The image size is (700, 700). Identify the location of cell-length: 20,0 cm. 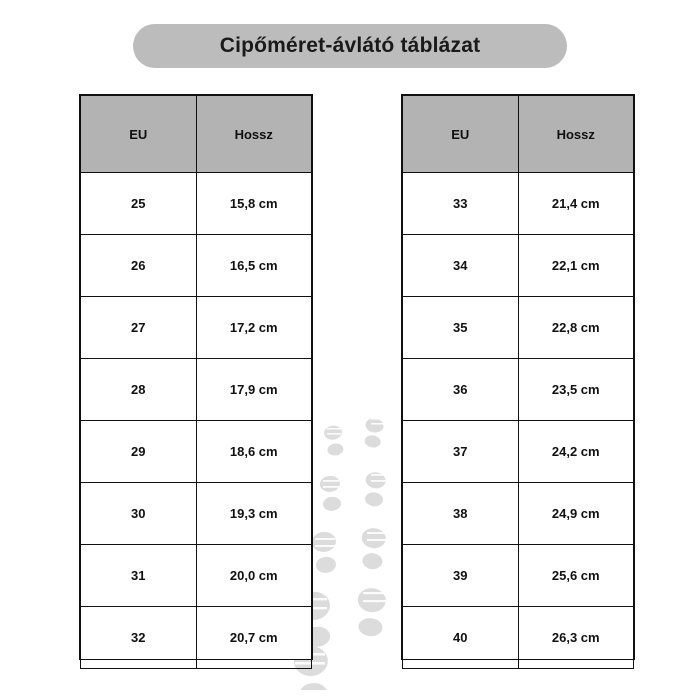
(253, 575).